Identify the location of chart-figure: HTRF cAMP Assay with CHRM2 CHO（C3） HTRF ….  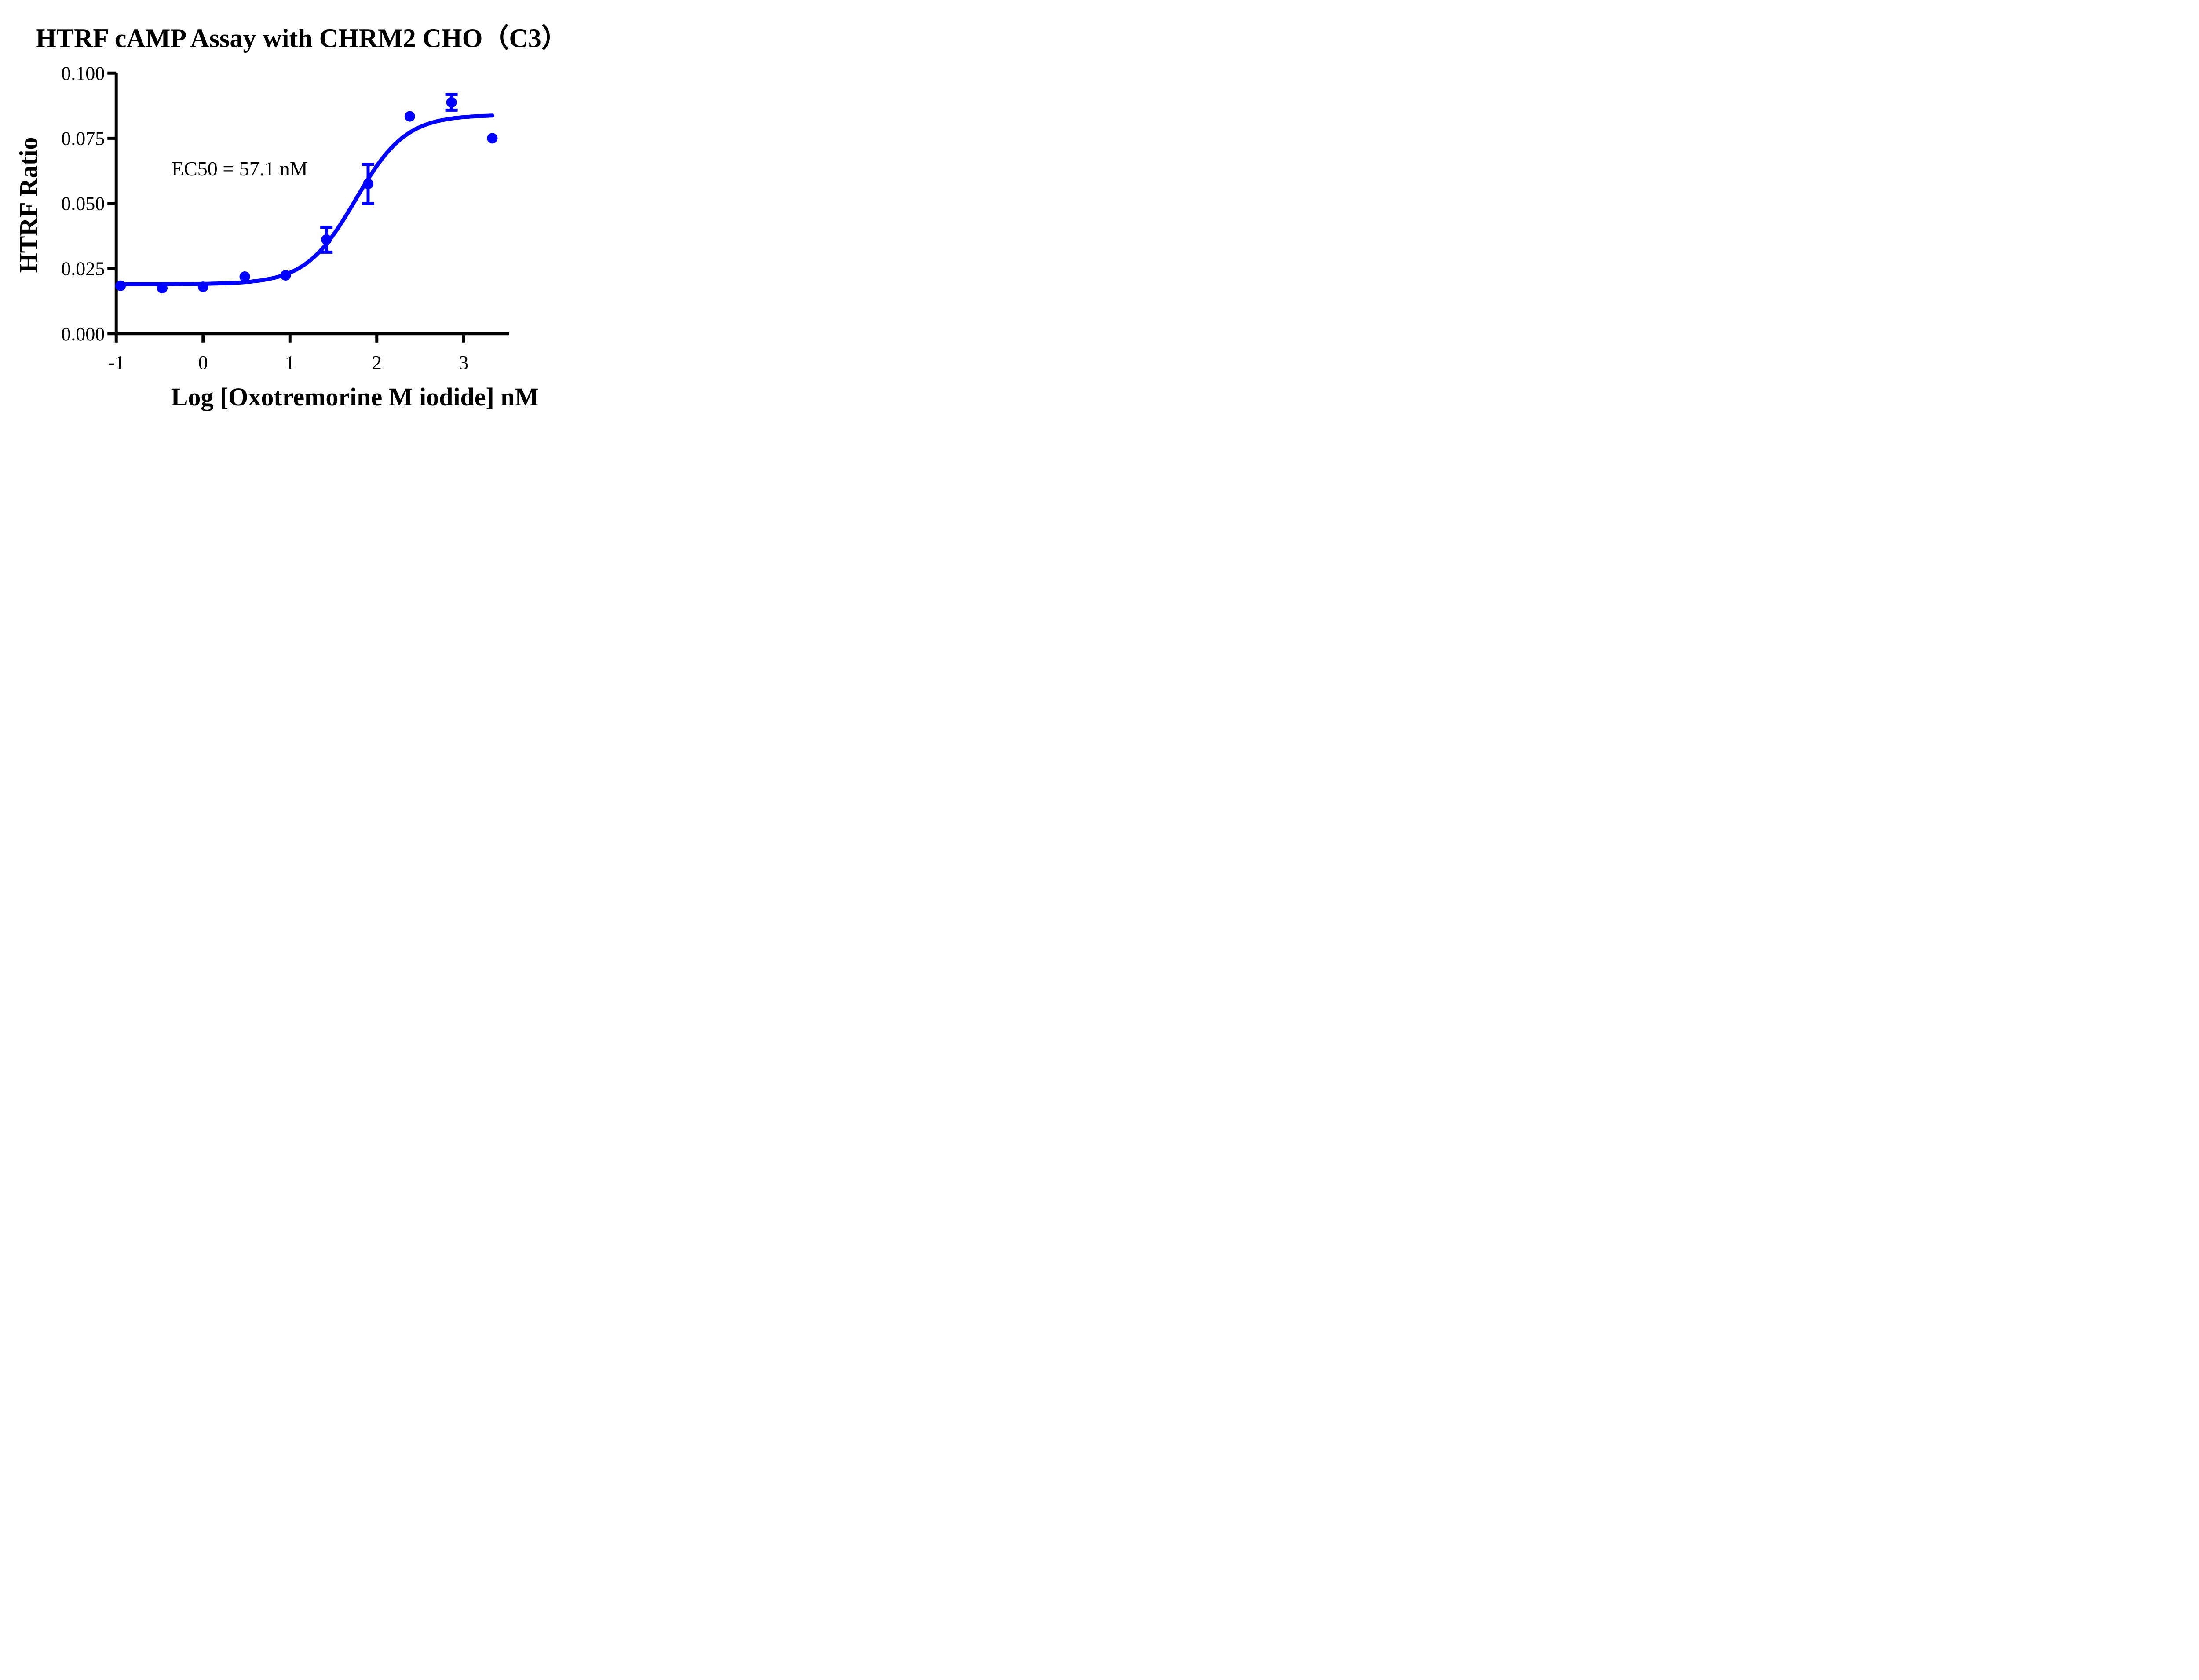
(293, 210).